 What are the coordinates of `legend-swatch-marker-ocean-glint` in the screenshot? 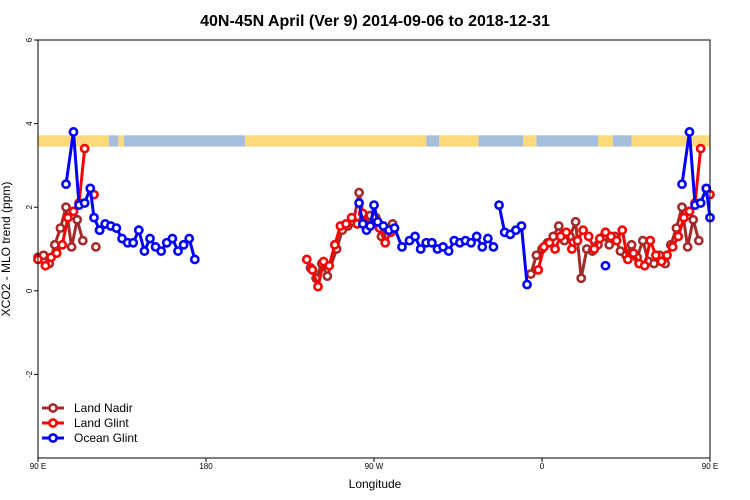 It's located at (53, 438).